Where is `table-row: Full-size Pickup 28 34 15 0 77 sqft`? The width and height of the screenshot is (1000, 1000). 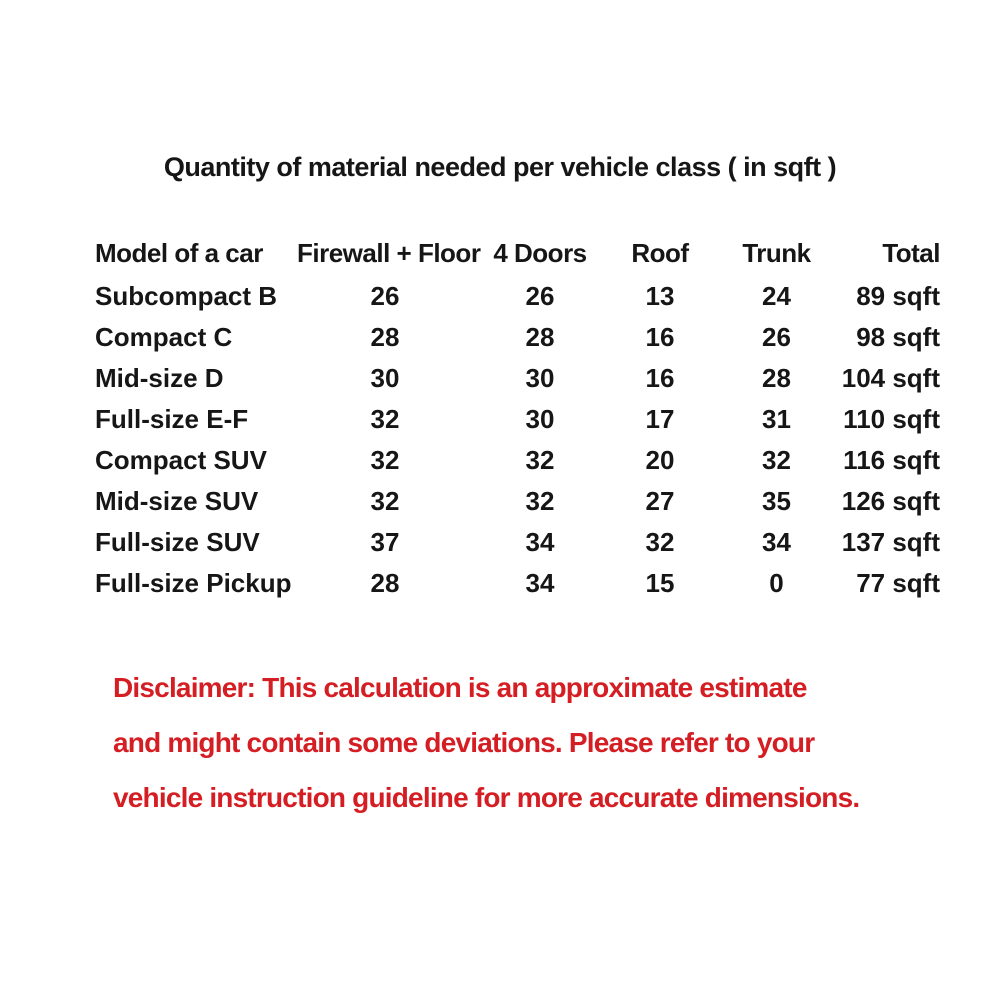 table-row: Full-size Pickup 28 34 15 0 77 sqft is located at coordinates (517, 583).